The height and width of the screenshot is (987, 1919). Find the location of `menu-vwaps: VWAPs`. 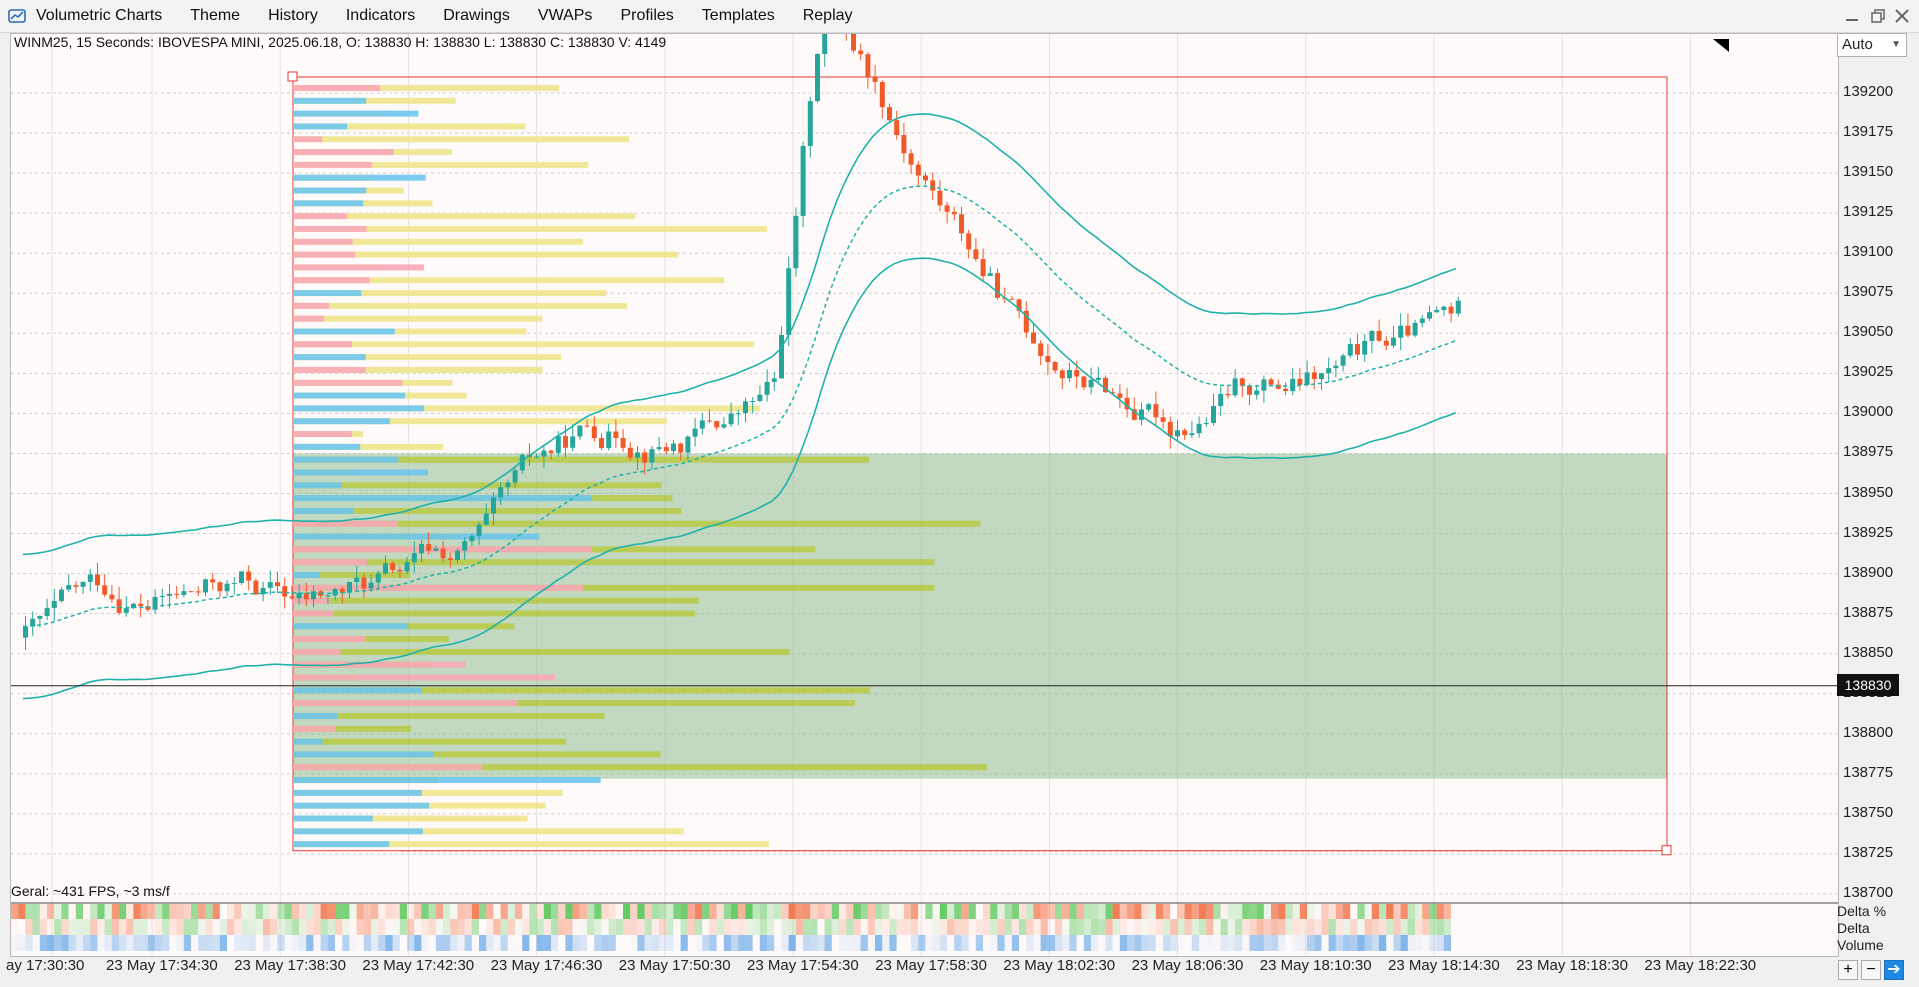

menu-vwaps: VWAPs is located at coordinates (565, 15).